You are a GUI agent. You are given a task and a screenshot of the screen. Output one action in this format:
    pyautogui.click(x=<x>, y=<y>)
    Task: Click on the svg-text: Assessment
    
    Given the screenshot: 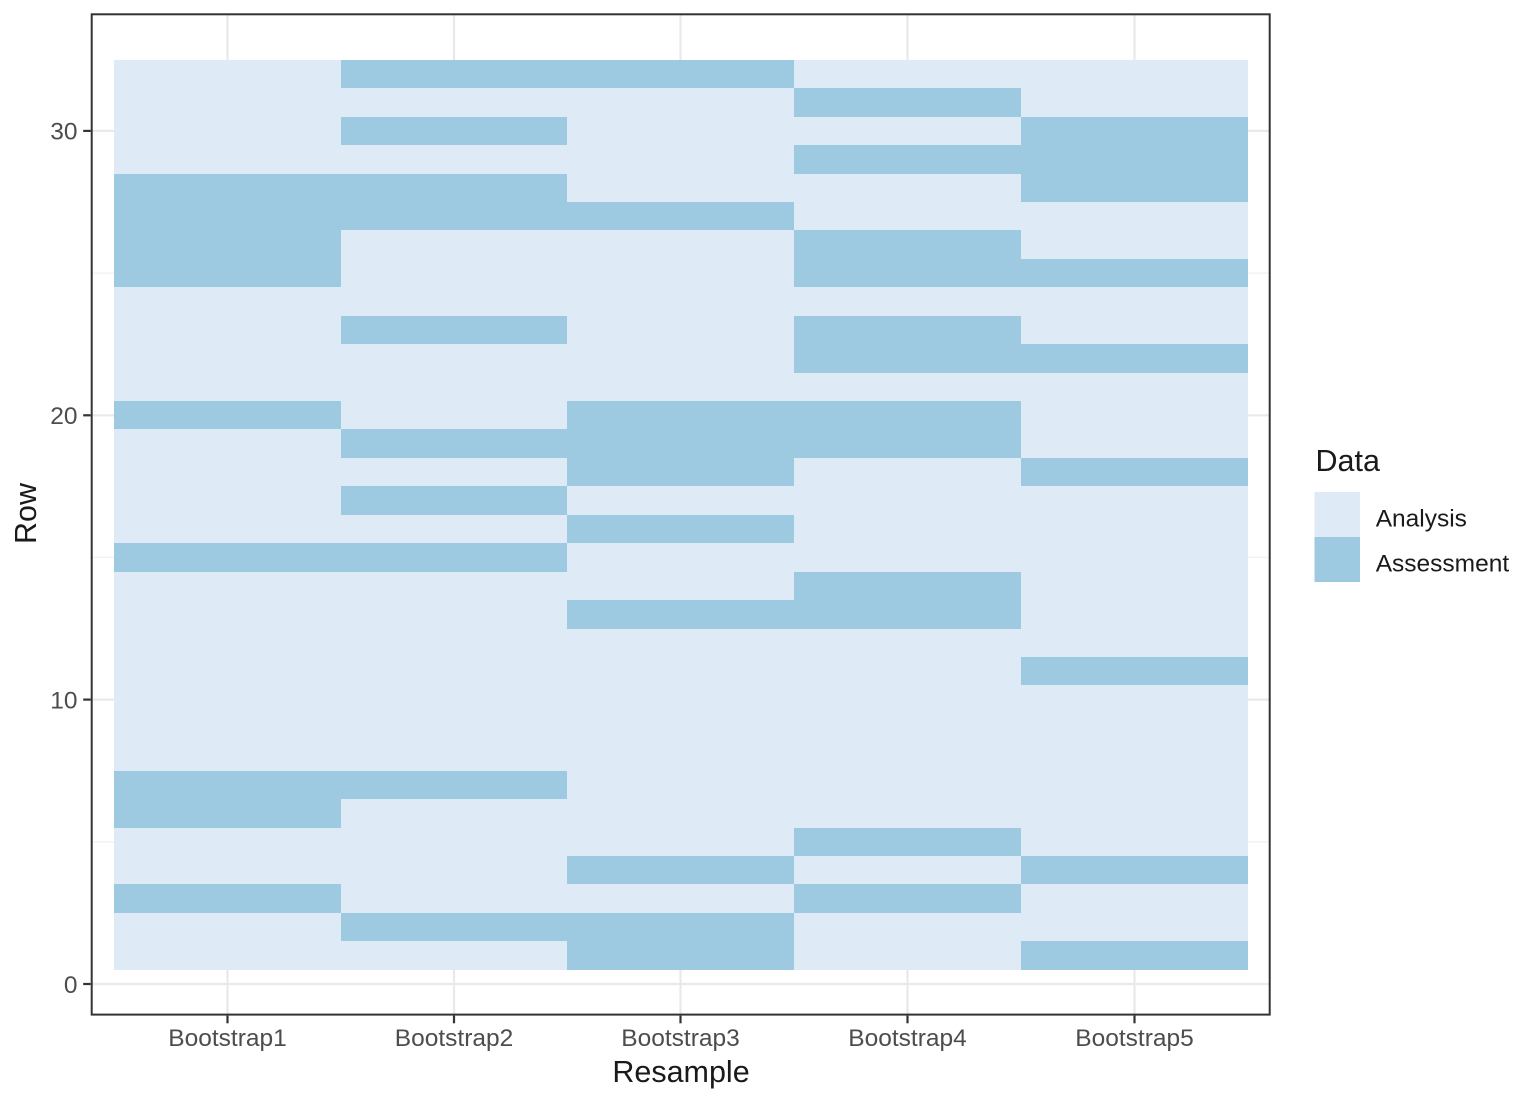 What is the action you would take?
    pyautogui.click(x=1443, y=563)
    